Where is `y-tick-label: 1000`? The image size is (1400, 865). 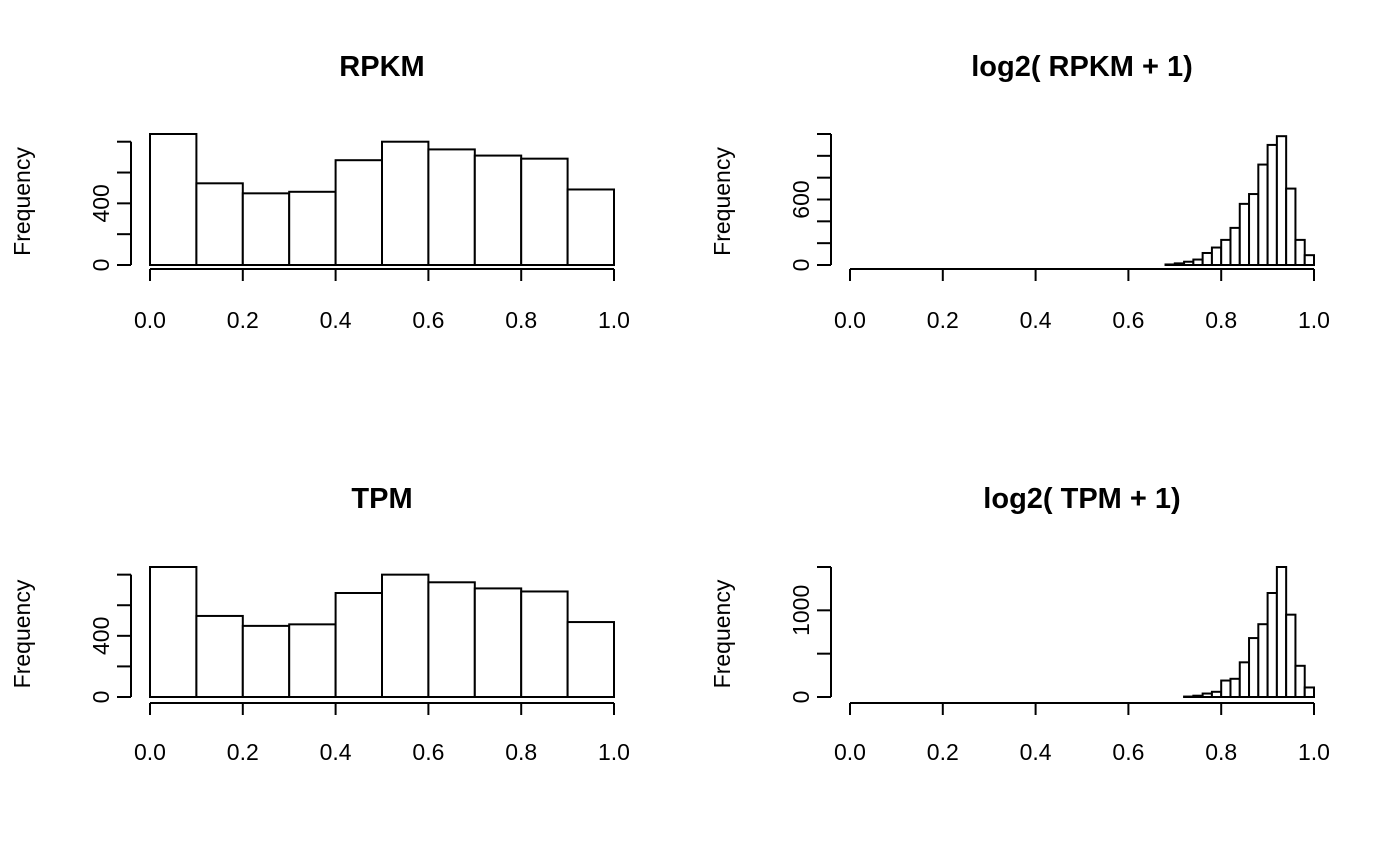 y-tick-label: 1000 is located at coordinates (801, 610).